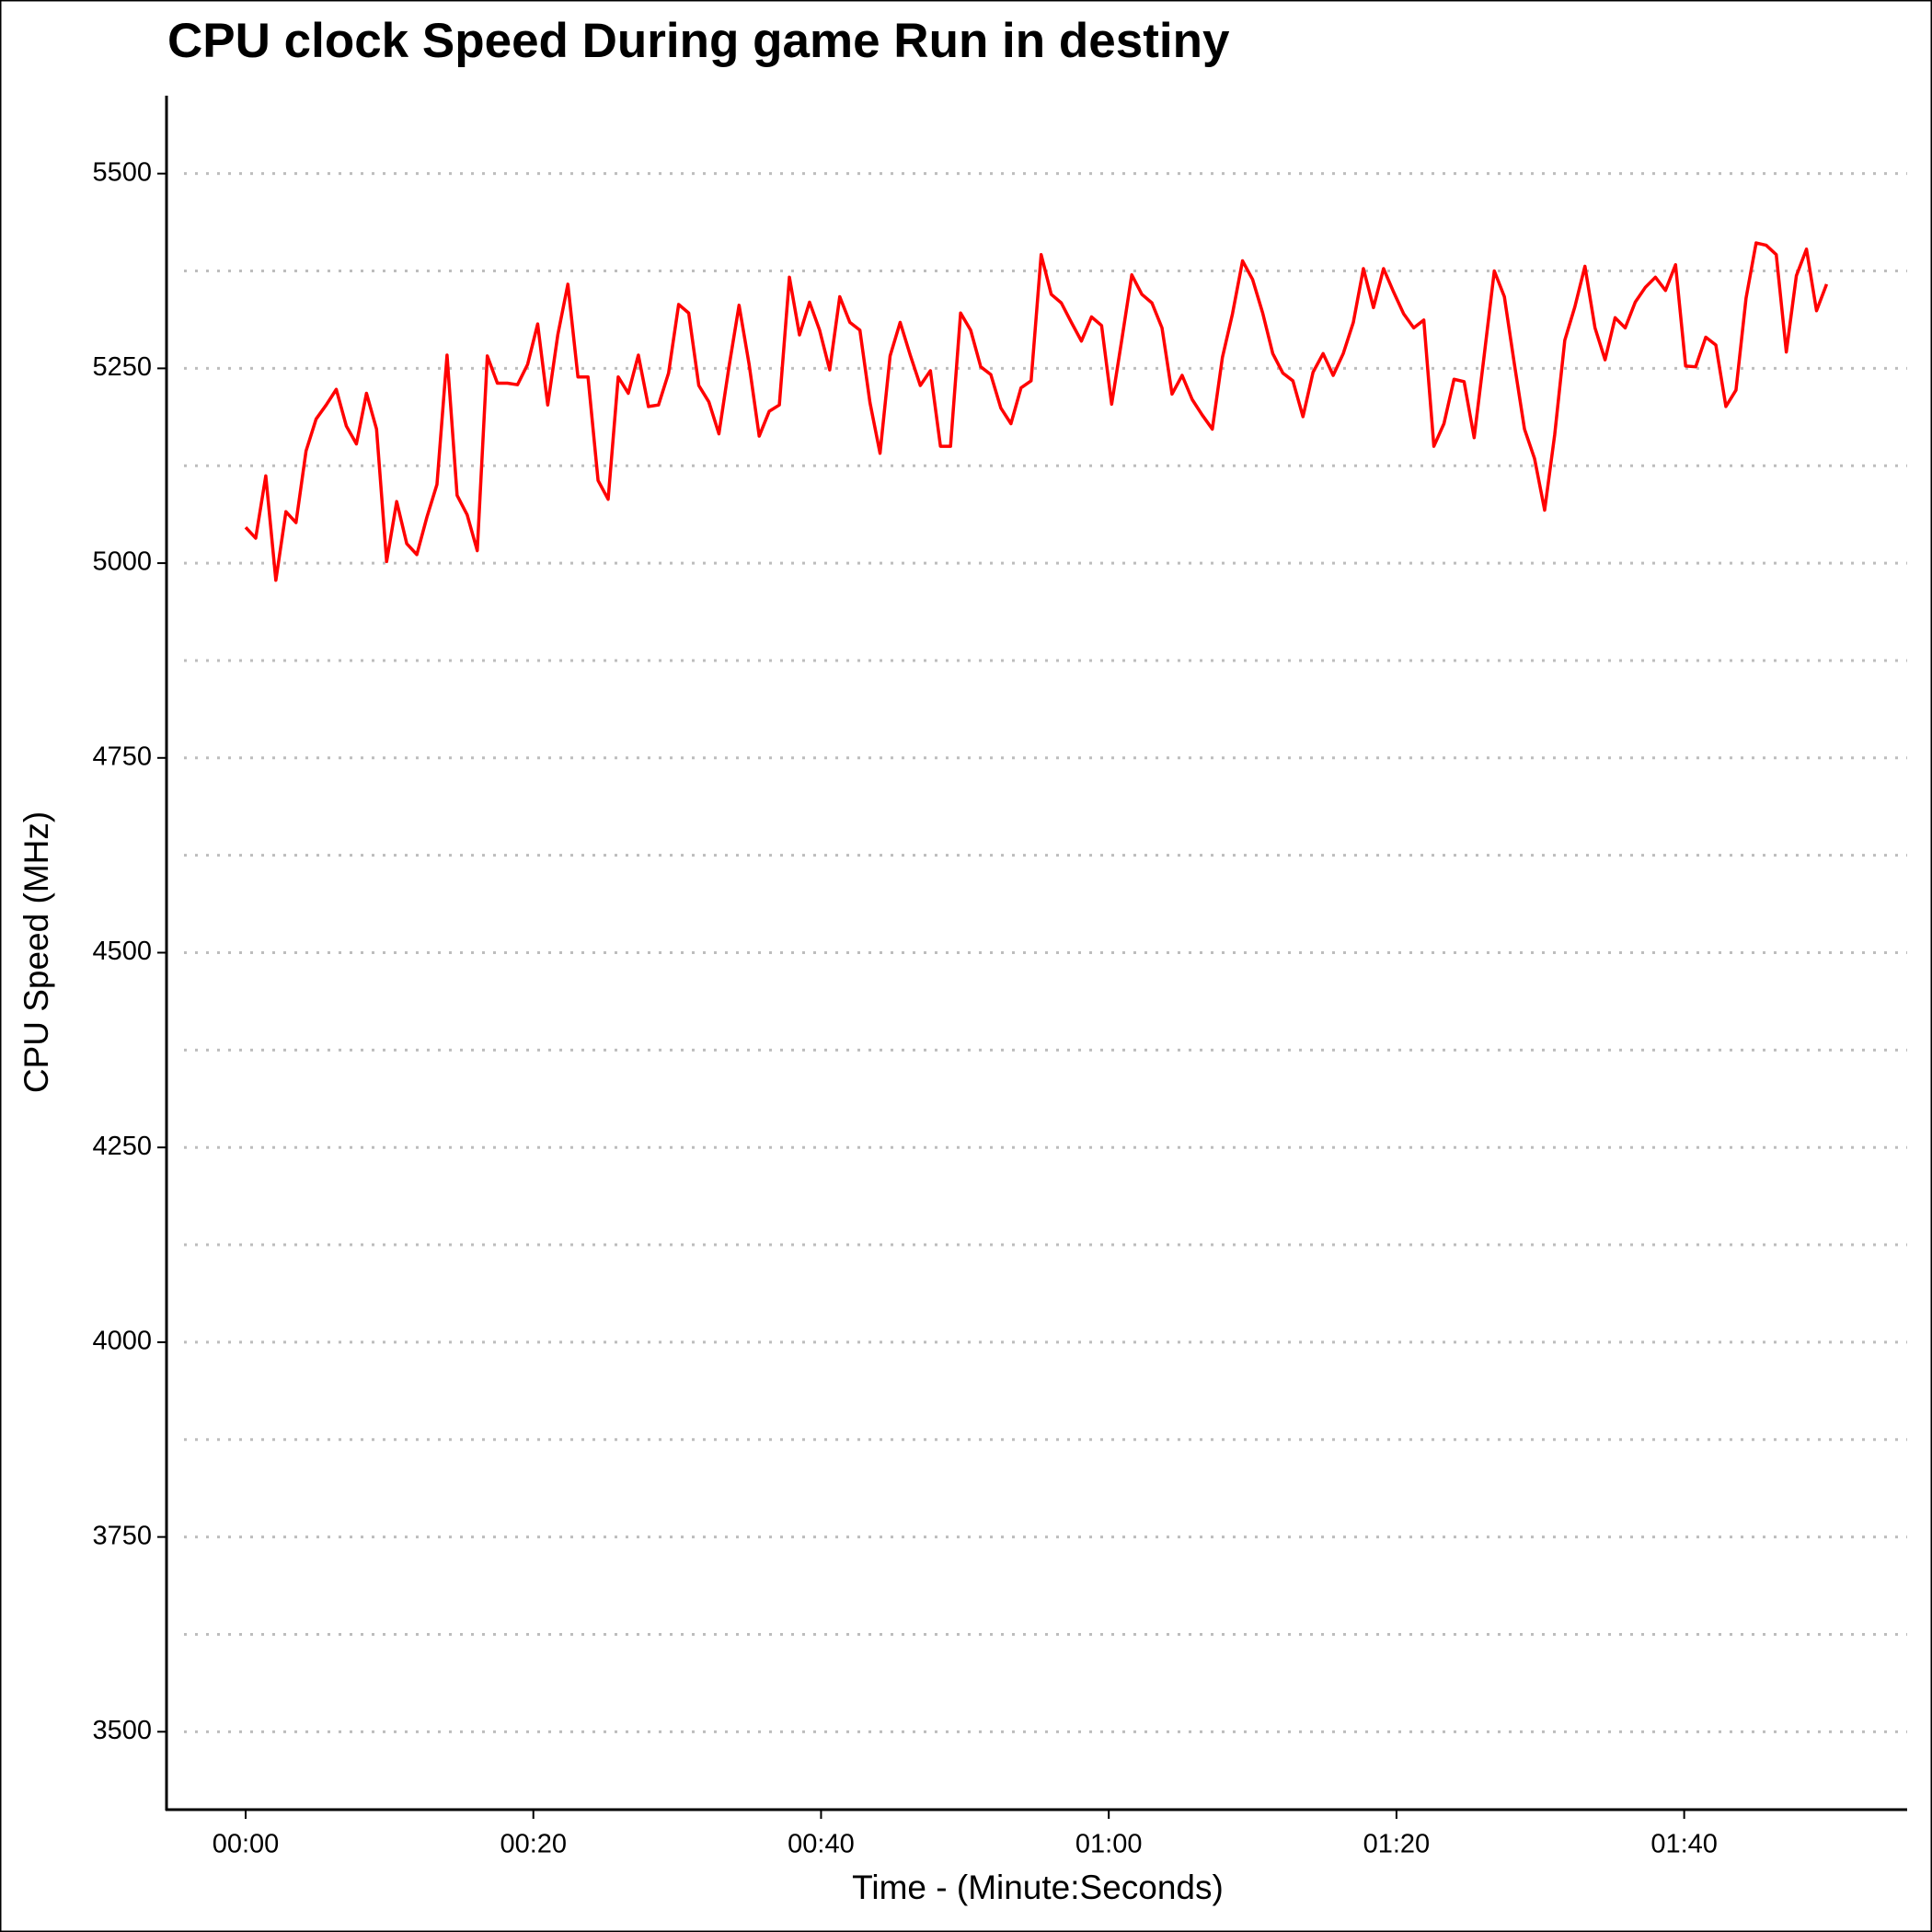  What do you see at coordinates (122, 1146) in the screenshot?
I see `y-tick-label: 4250` at bounding box center [122, 1146].